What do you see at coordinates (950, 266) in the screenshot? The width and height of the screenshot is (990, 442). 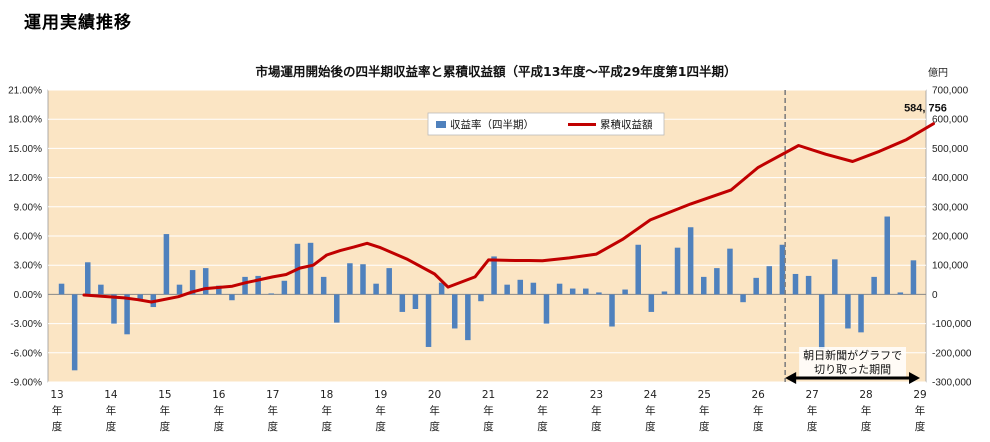 I see `y-axis-right-tick-label: 100,000` at bounding box center [950, 266].